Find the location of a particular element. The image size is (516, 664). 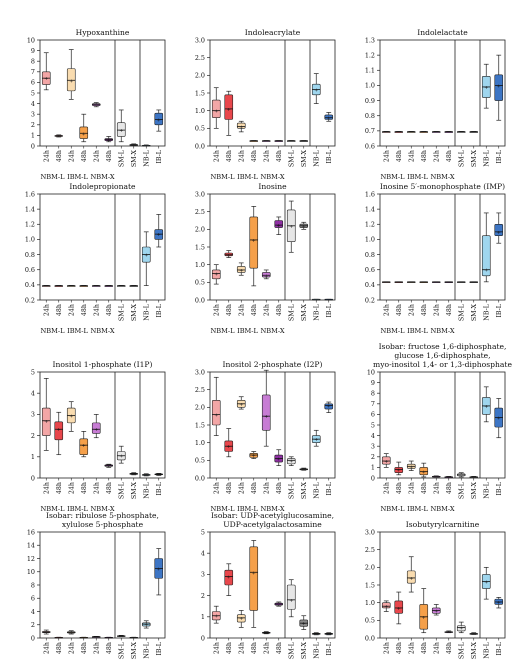

y-tick-label: 3 is located at coordinates (203, 575).